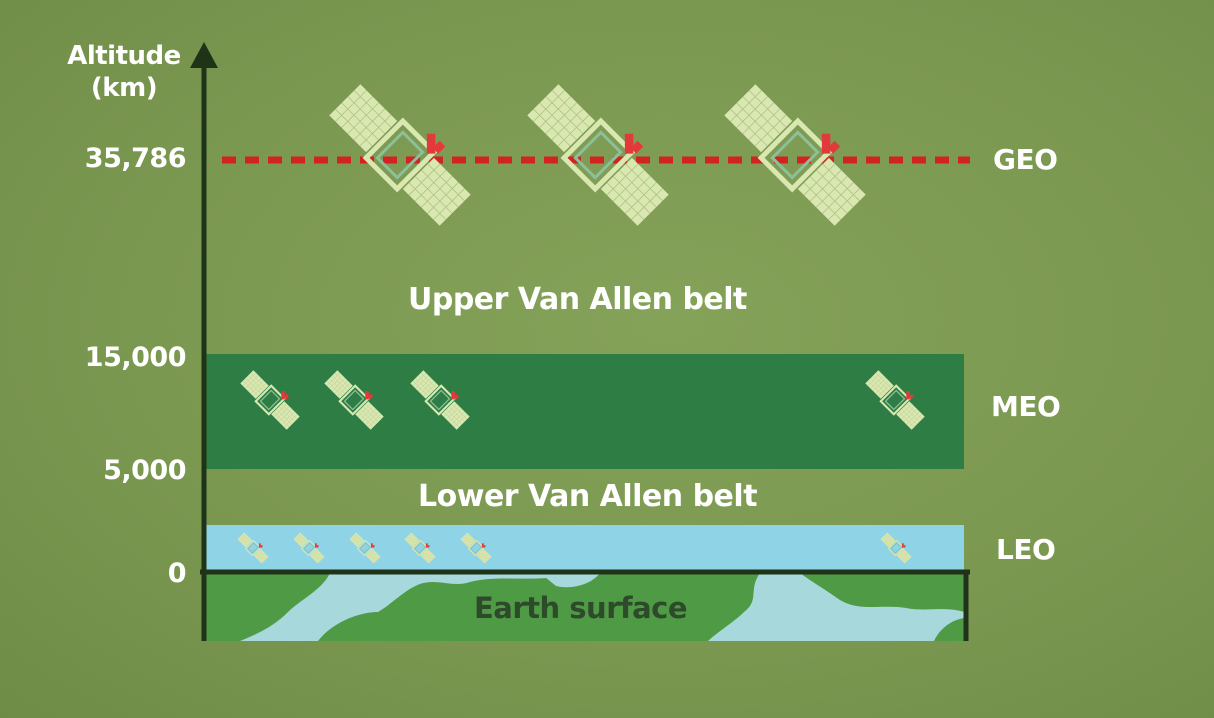  Describe the element at coordinates (585, 411) in the screenshot. I see `meo-band` at that location.